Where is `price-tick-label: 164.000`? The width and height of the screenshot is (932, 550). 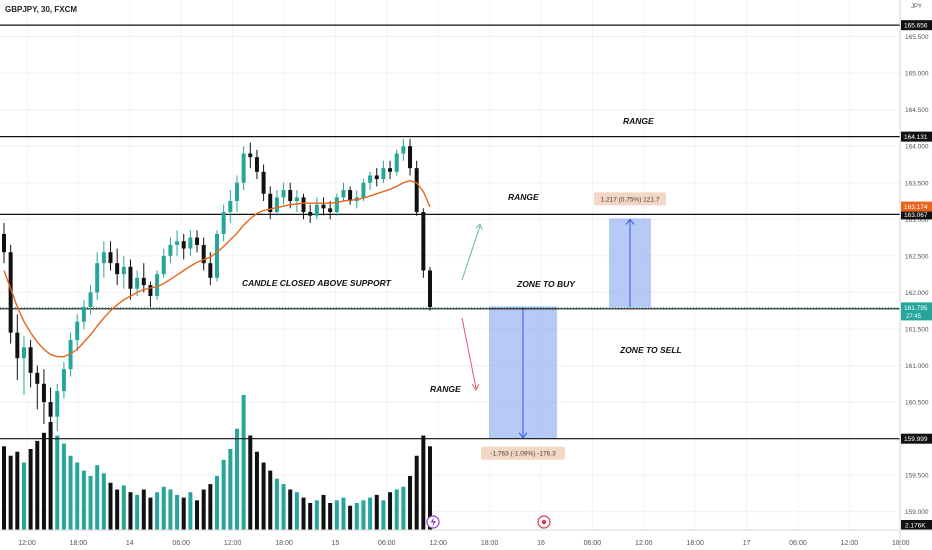
price-tick-label: 164.000 is located at coordinates (917, 147).